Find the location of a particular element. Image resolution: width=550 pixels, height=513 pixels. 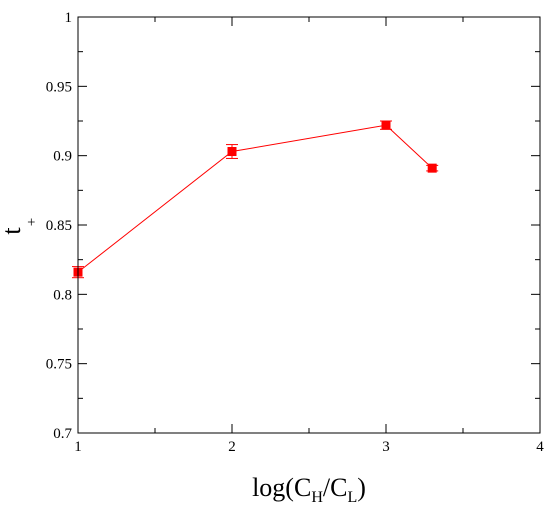

y-tick-label: 0.85 is located at coordinates (59, 226).